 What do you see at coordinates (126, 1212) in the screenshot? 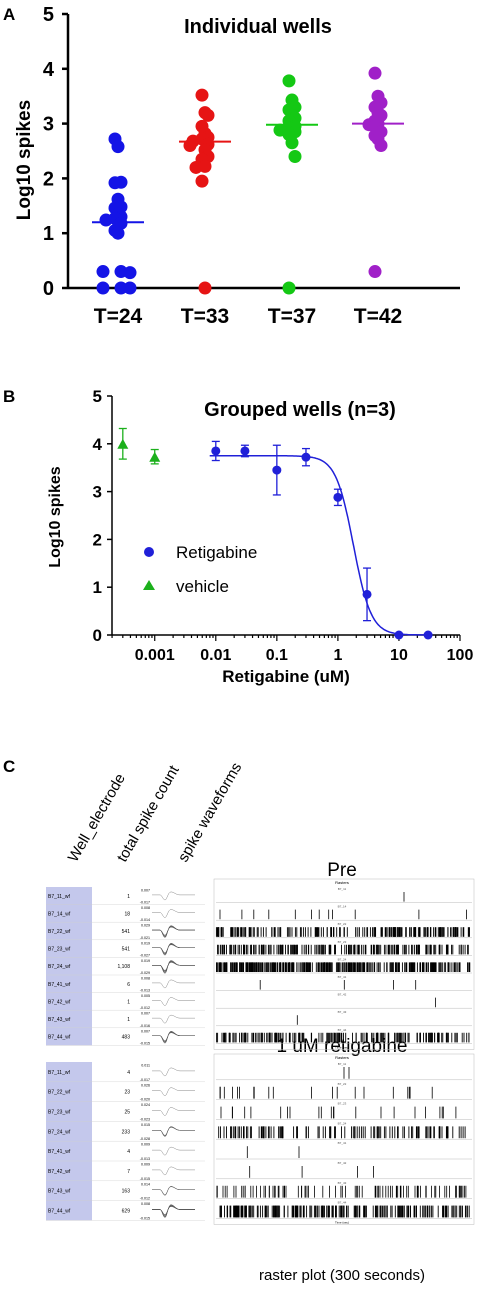
I see `spike-count: 629` at bounding box center [126, 1212].